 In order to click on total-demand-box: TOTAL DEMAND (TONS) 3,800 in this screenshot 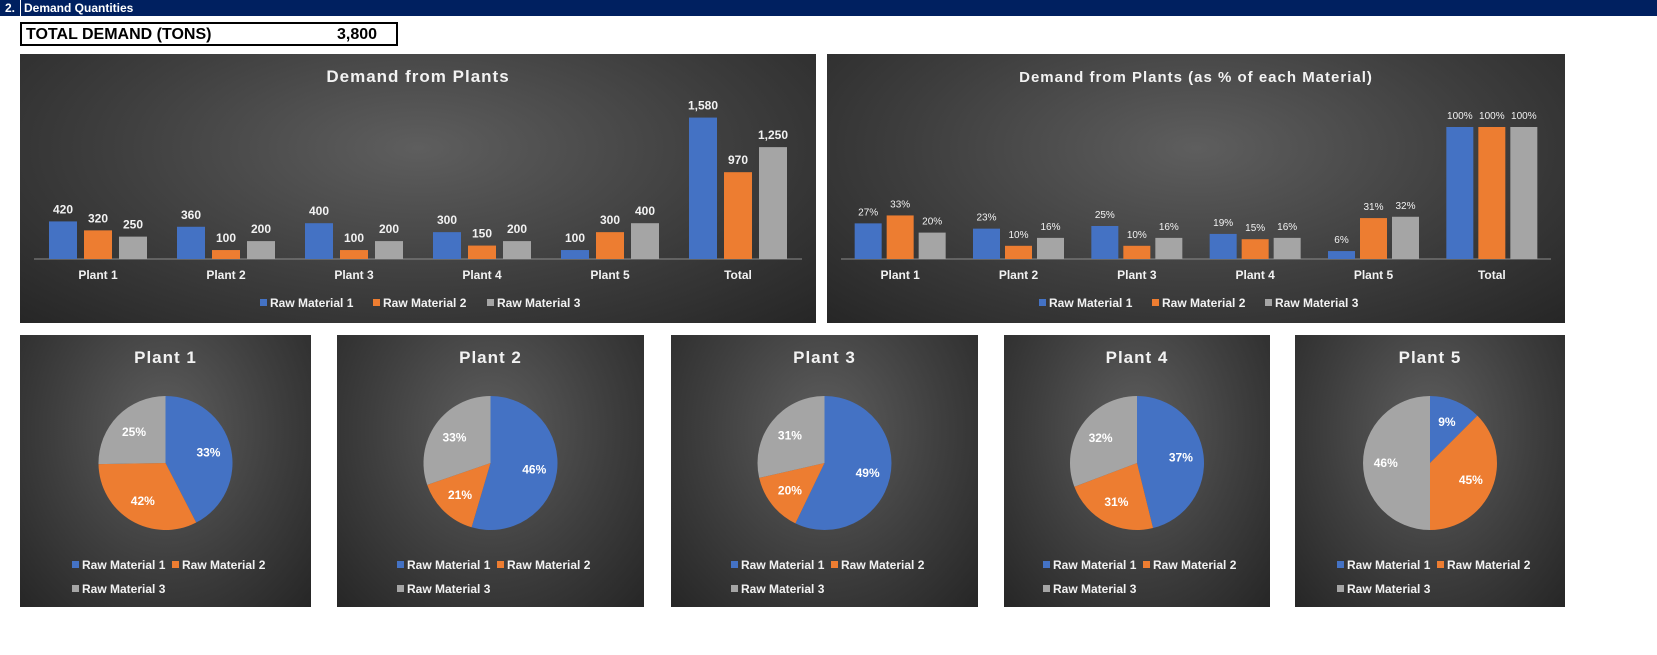, I will do `click(209, 34)`.